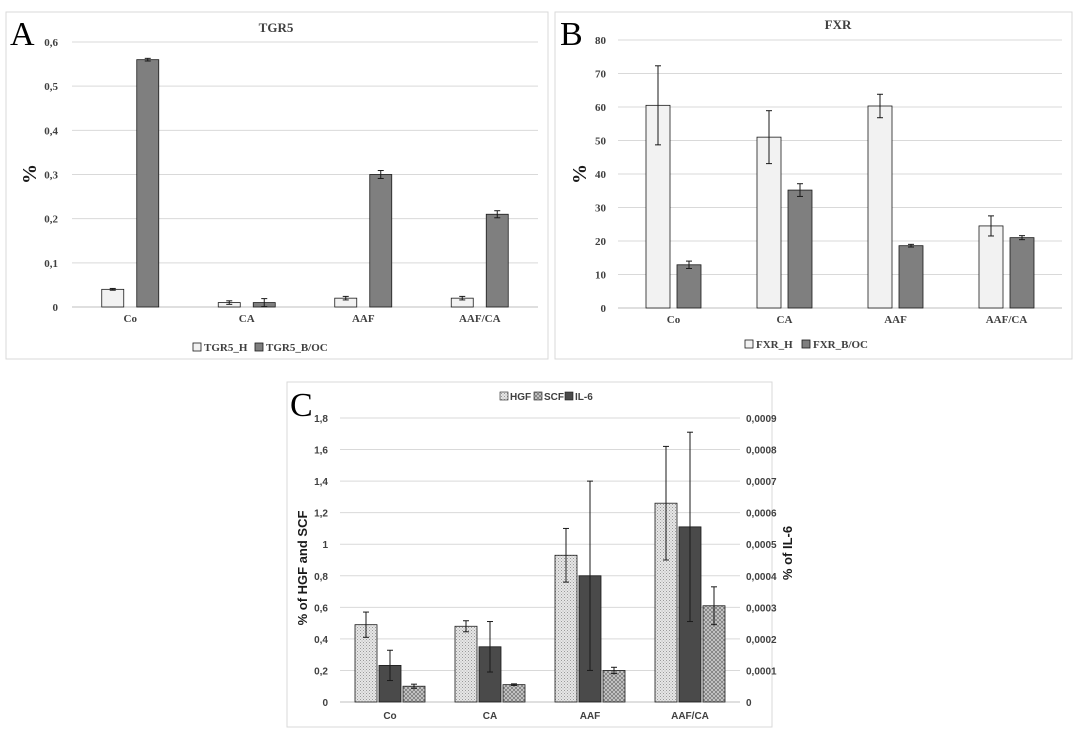 This screenshot has width=1080, height=737. I want to click on legend-label-tgr5-h: TGR5_H, so click(226, 348).